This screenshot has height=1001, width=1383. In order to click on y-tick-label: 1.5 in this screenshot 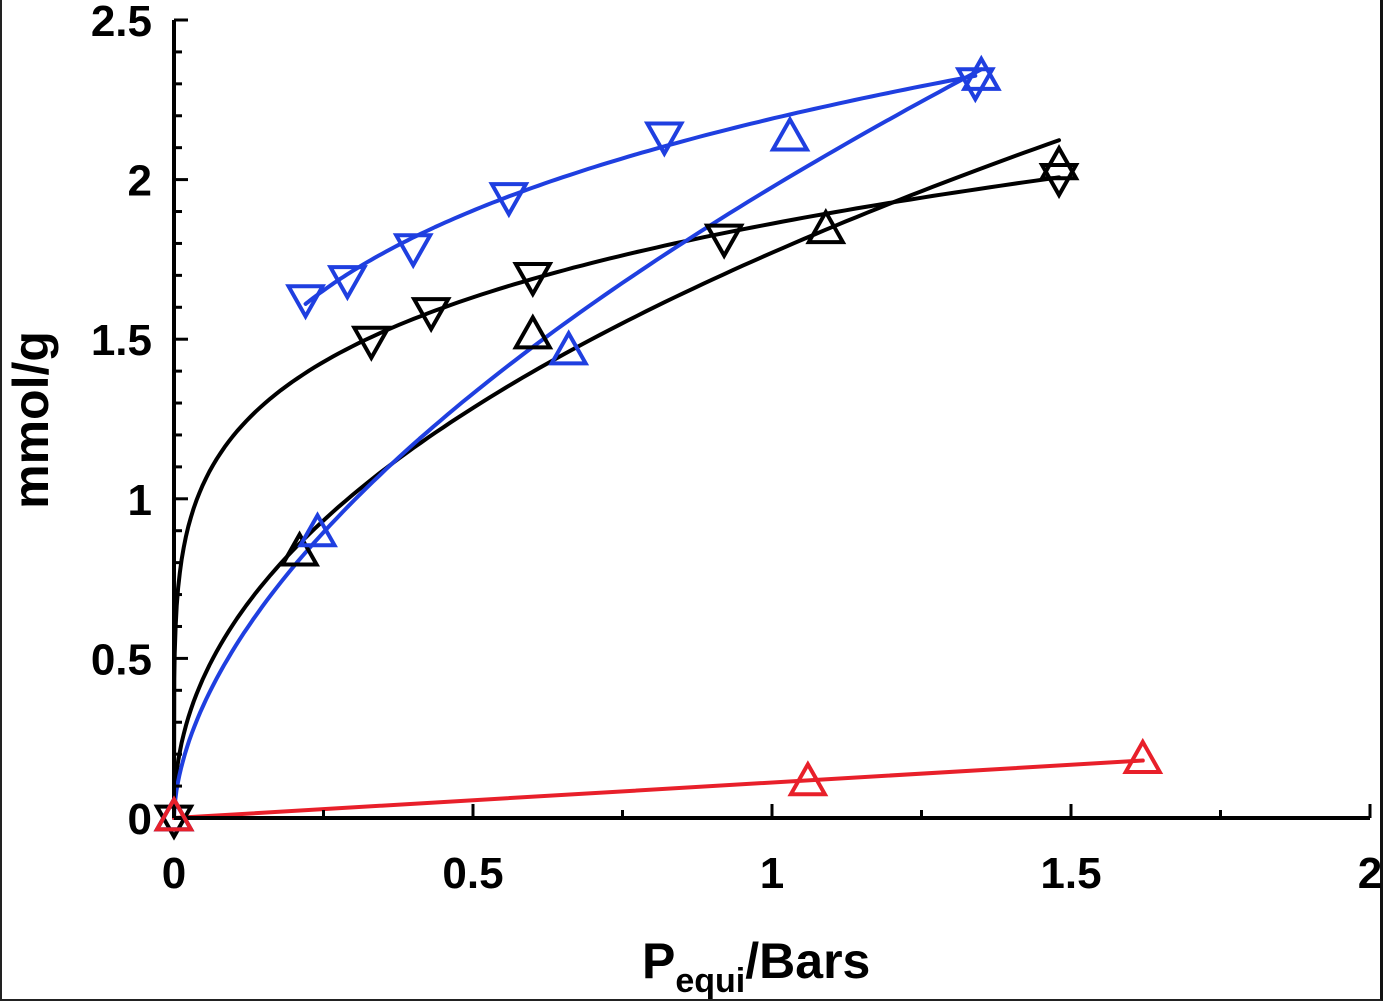, I will do `click(121, 340)`.